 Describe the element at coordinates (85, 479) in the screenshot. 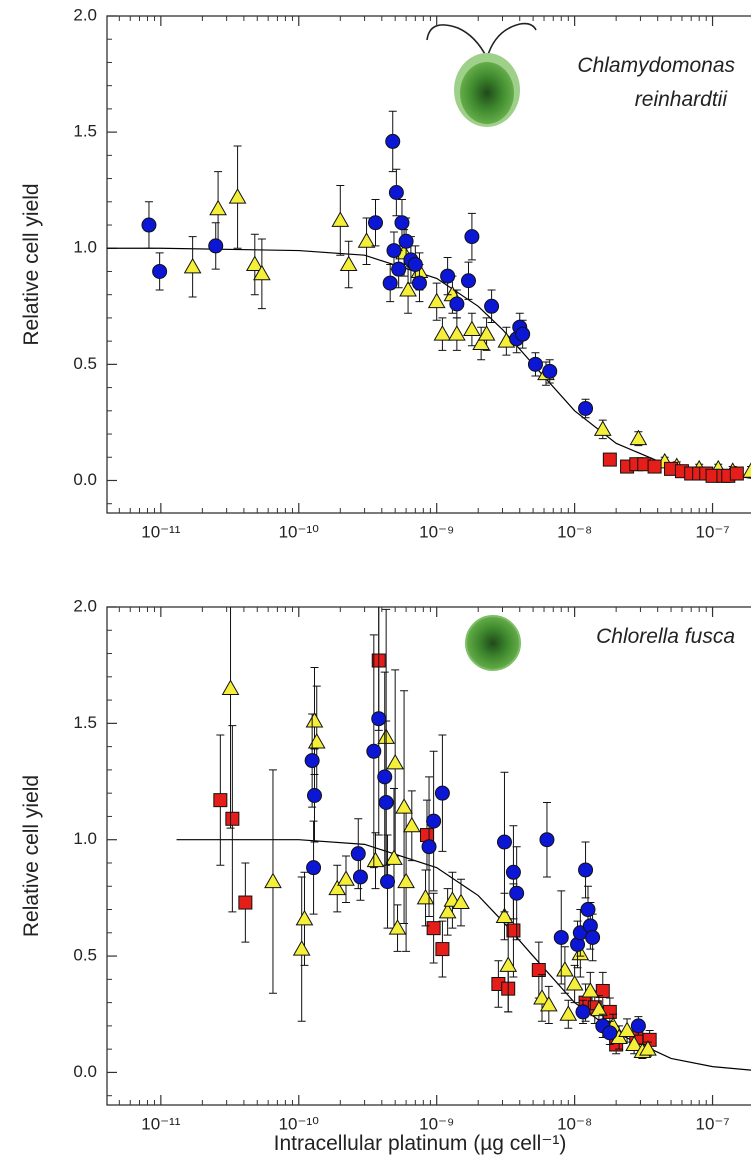

I see `y-tick-label: 0.0` at that location.